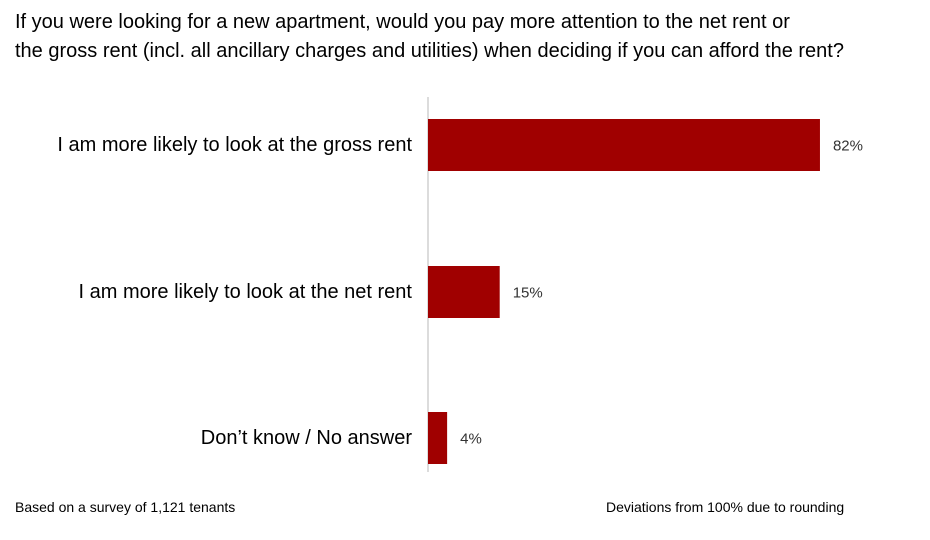 The image size is (930, 540). What do you see at coordinates (246, 292) in the screenshot?
I see `category-label: I am more likely to look at the net rent` at bounding box center [246, 292].